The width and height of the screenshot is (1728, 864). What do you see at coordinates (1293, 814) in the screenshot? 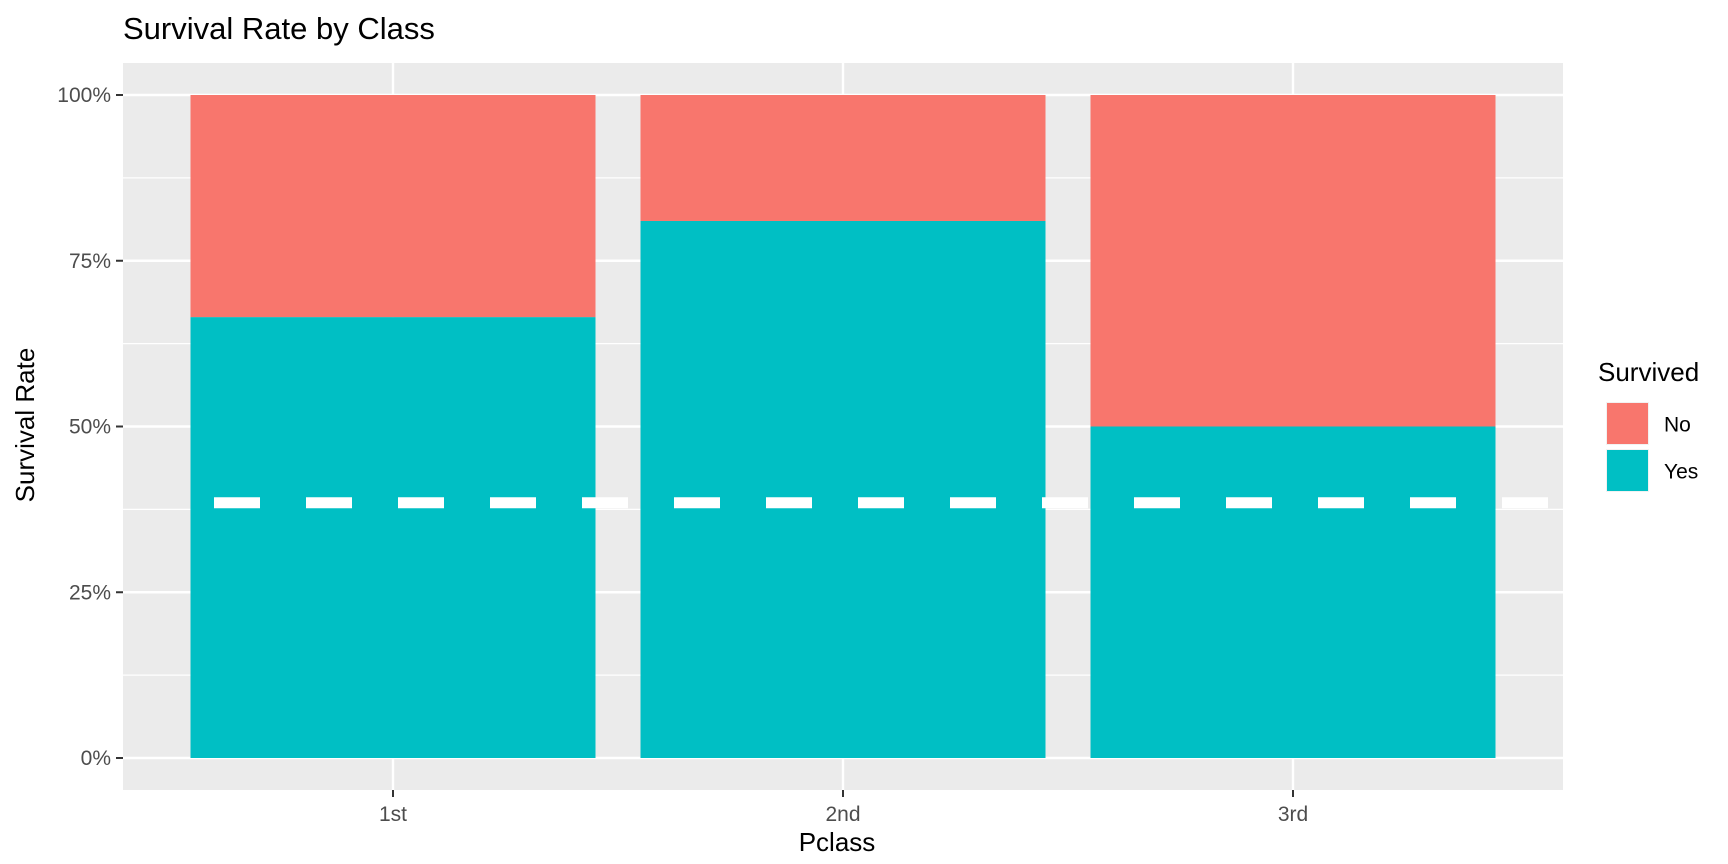
I see `x-tick-label: 3rd` at bounding box center [1293, 814].